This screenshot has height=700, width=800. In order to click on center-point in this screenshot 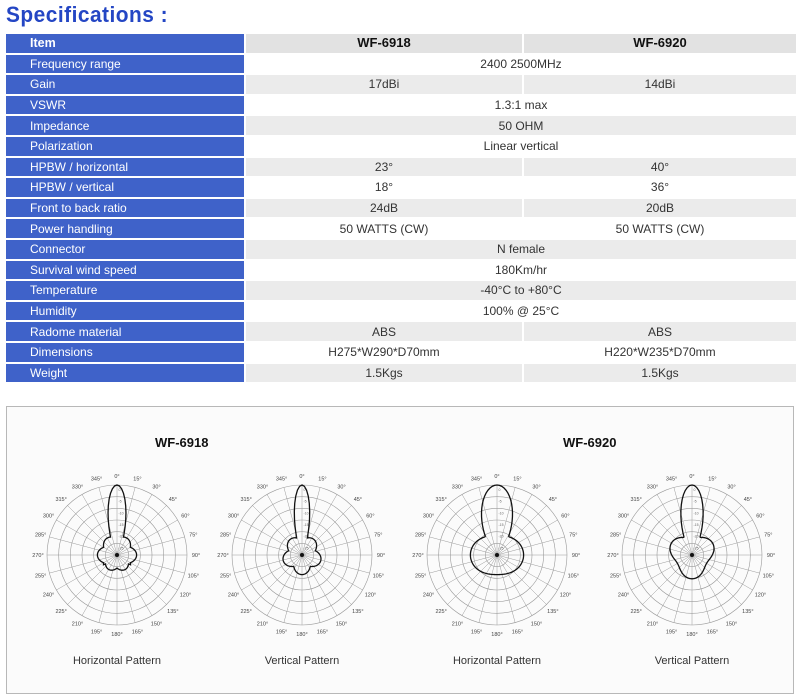, I will do `click(692, 555)`.